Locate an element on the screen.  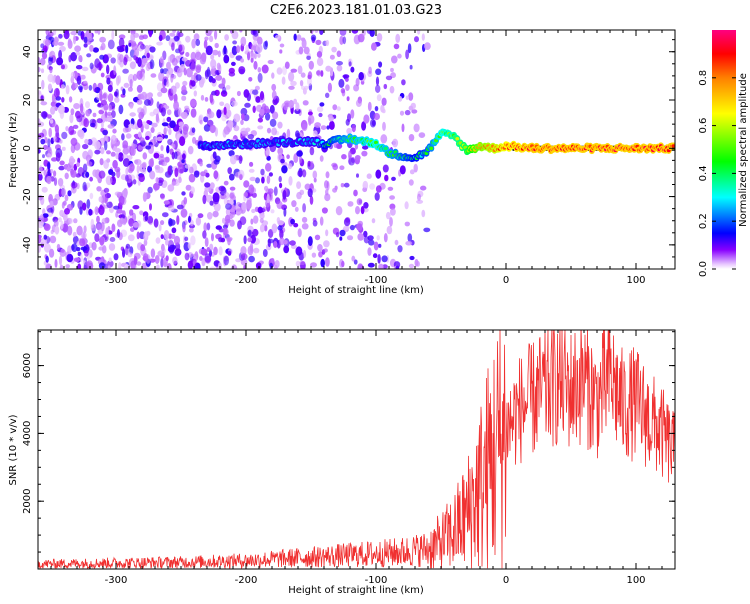
y-tick-label: 40 is located at coordinates (27, 51).